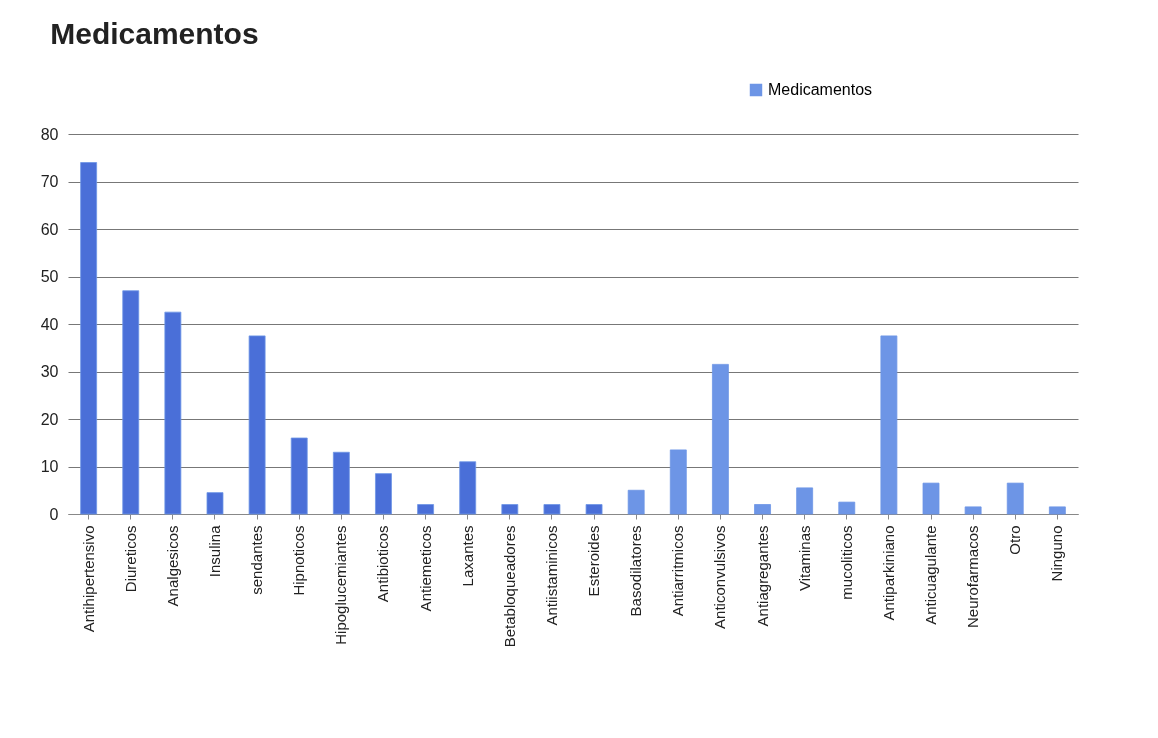 The image size is (1158, 738). I want to click on x-tick-label: Neurofarmacos, so click(973, 577).